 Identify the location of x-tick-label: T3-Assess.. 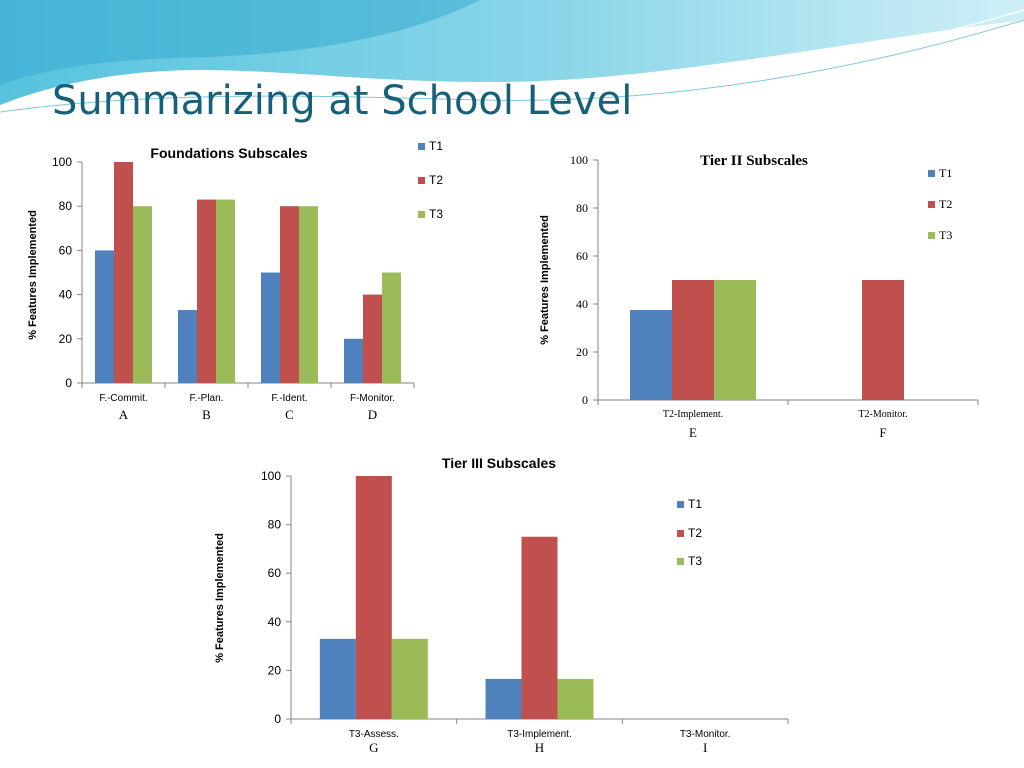
(374, 734).